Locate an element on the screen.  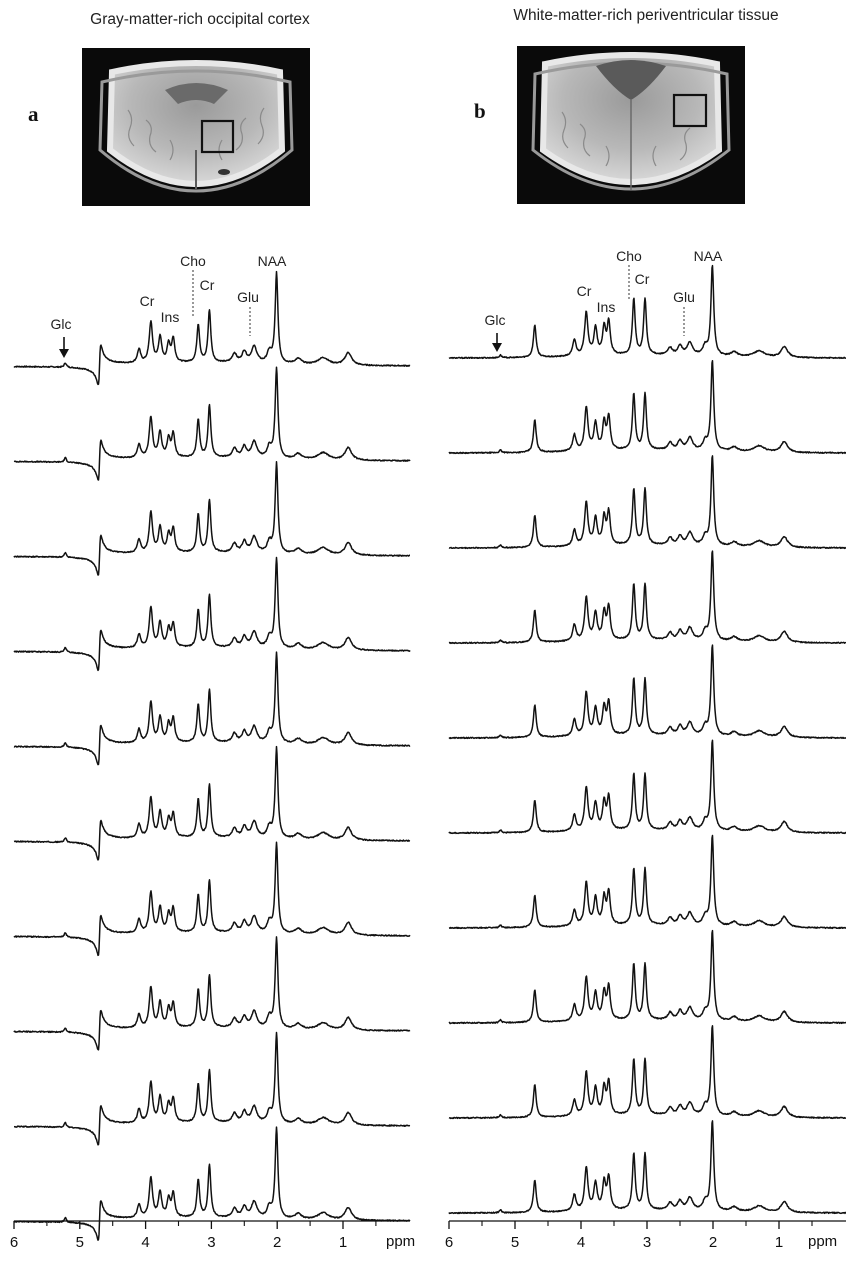
panel-a-mri-image is located at coordinates (196, 127).